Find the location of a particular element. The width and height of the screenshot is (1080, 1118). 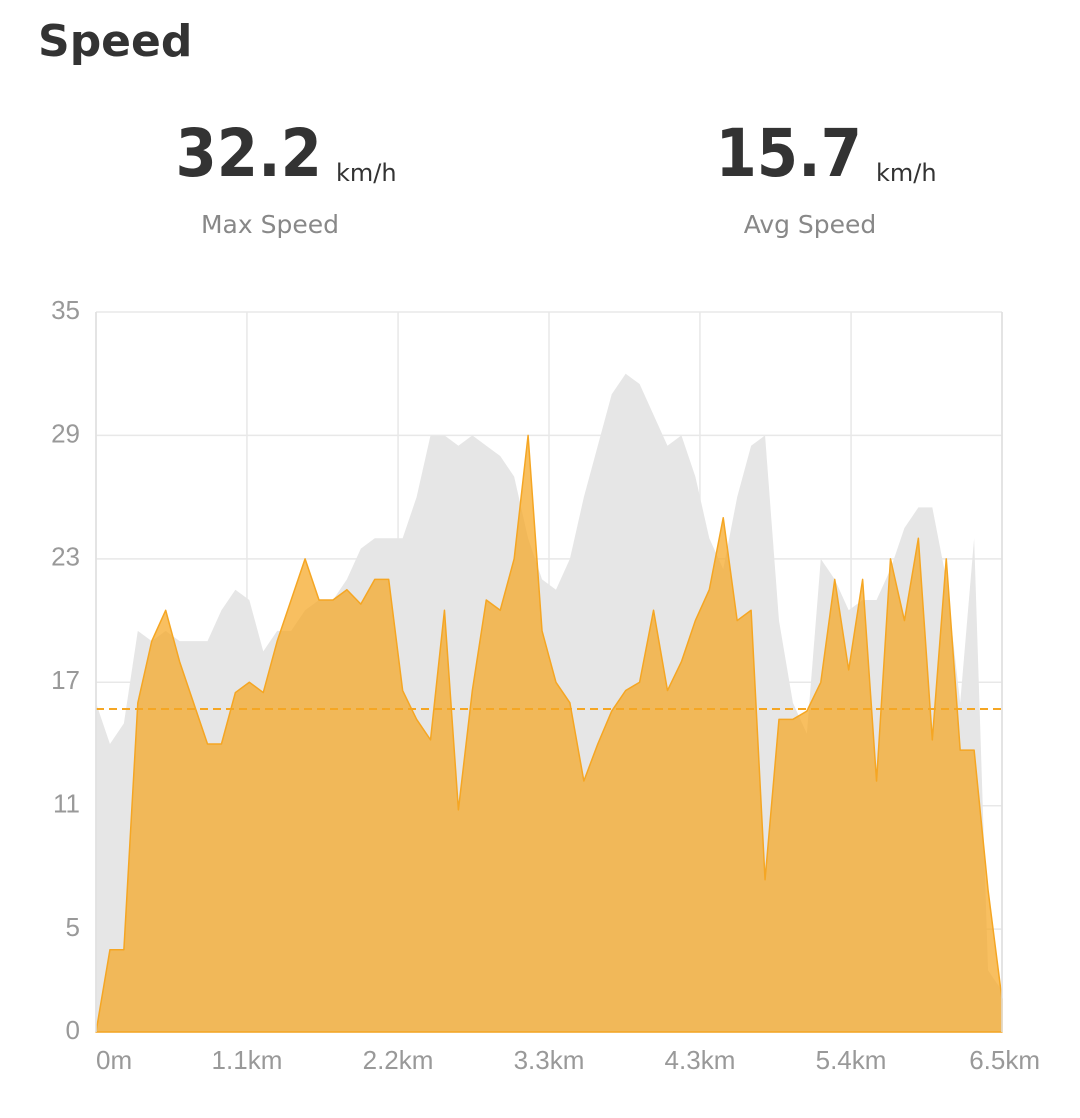

avg-speed-value: 15.7 is located at coordinates (788, 153).